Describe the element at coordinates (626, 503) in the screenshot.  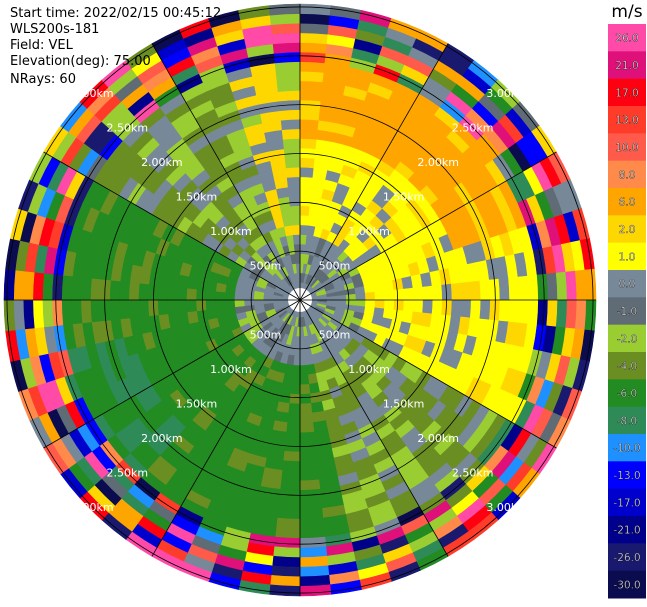
I see `colorbar-tick-label: -17.0` at that location.